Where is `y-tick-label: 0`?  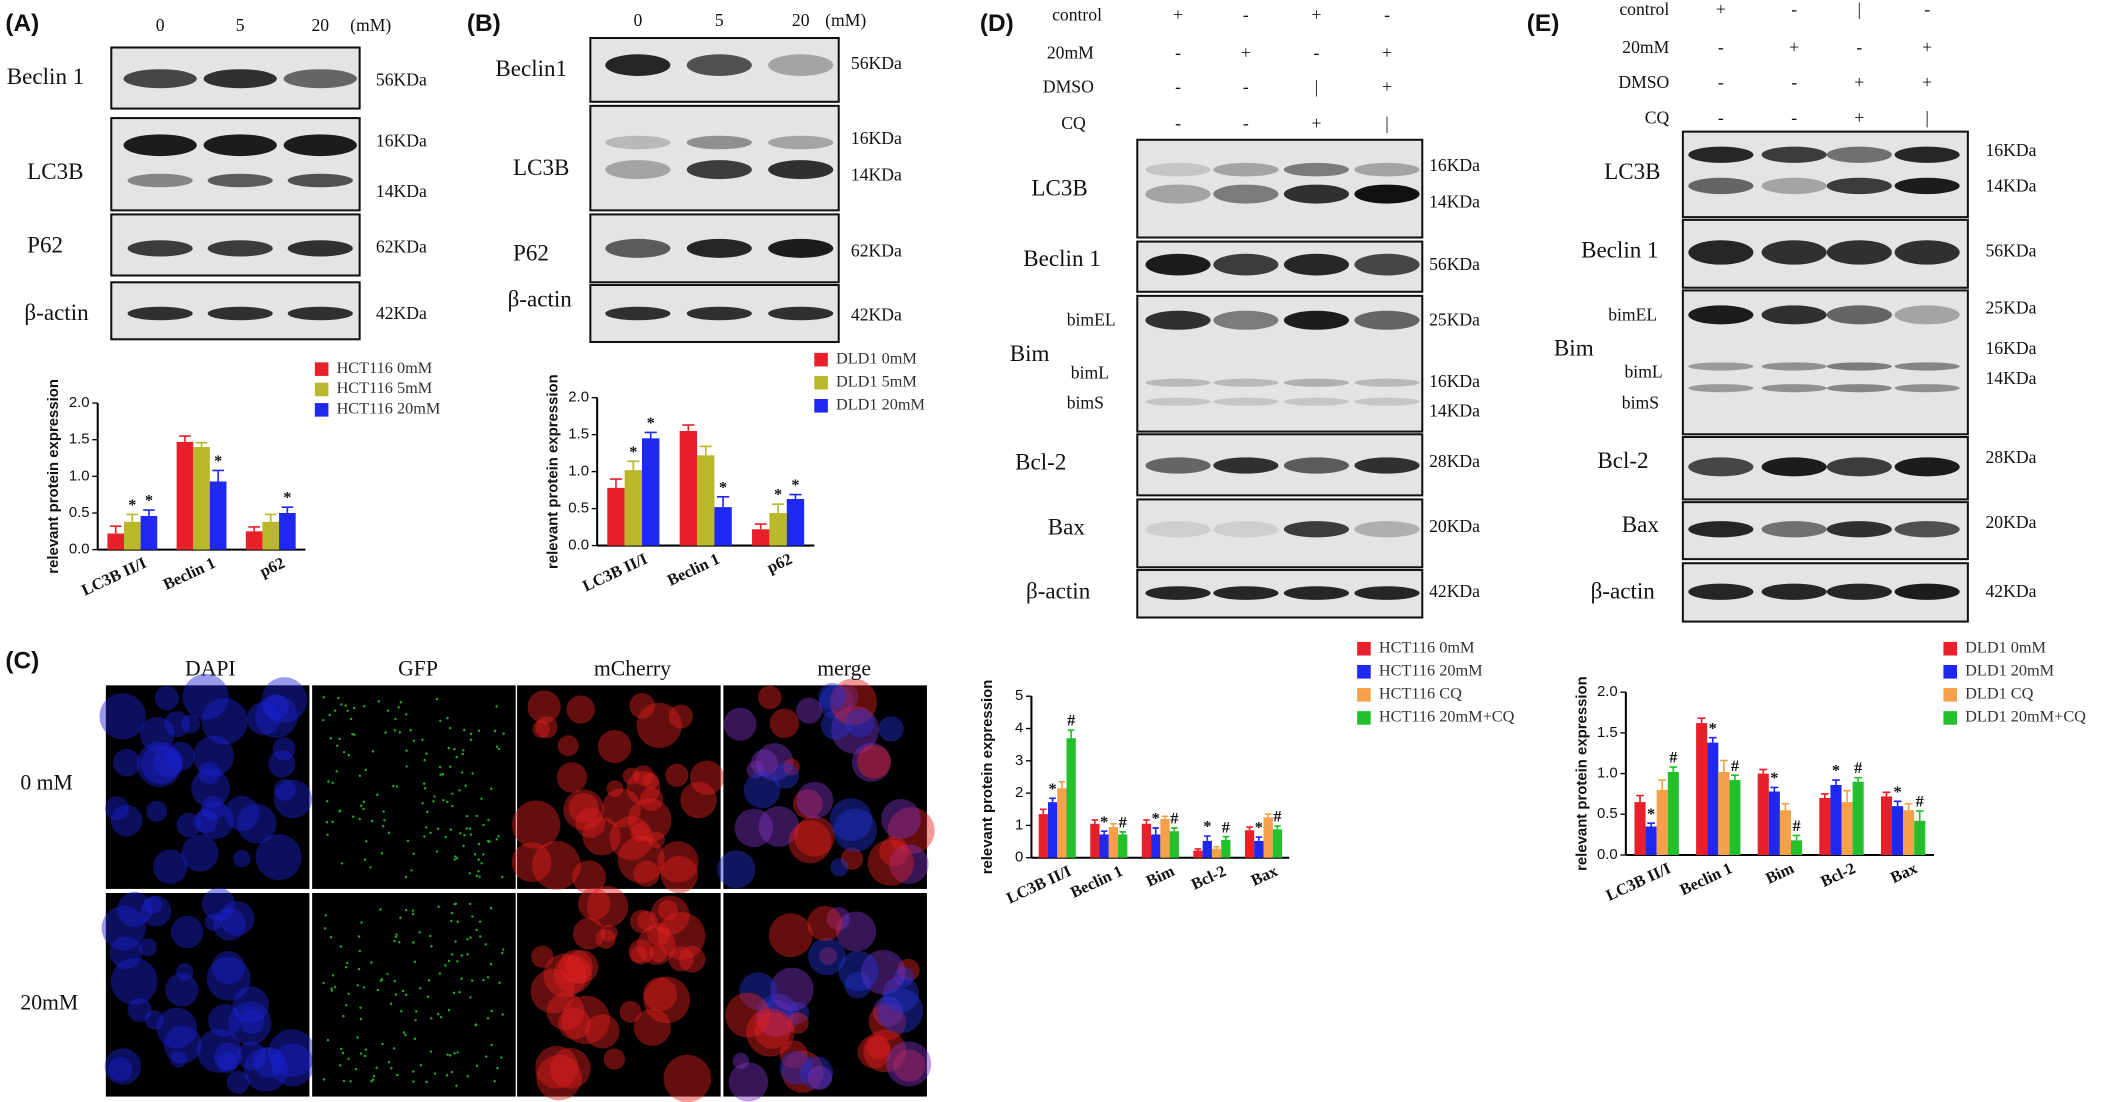 y-tick-label: 0 is located at coordinates (1019, 857).